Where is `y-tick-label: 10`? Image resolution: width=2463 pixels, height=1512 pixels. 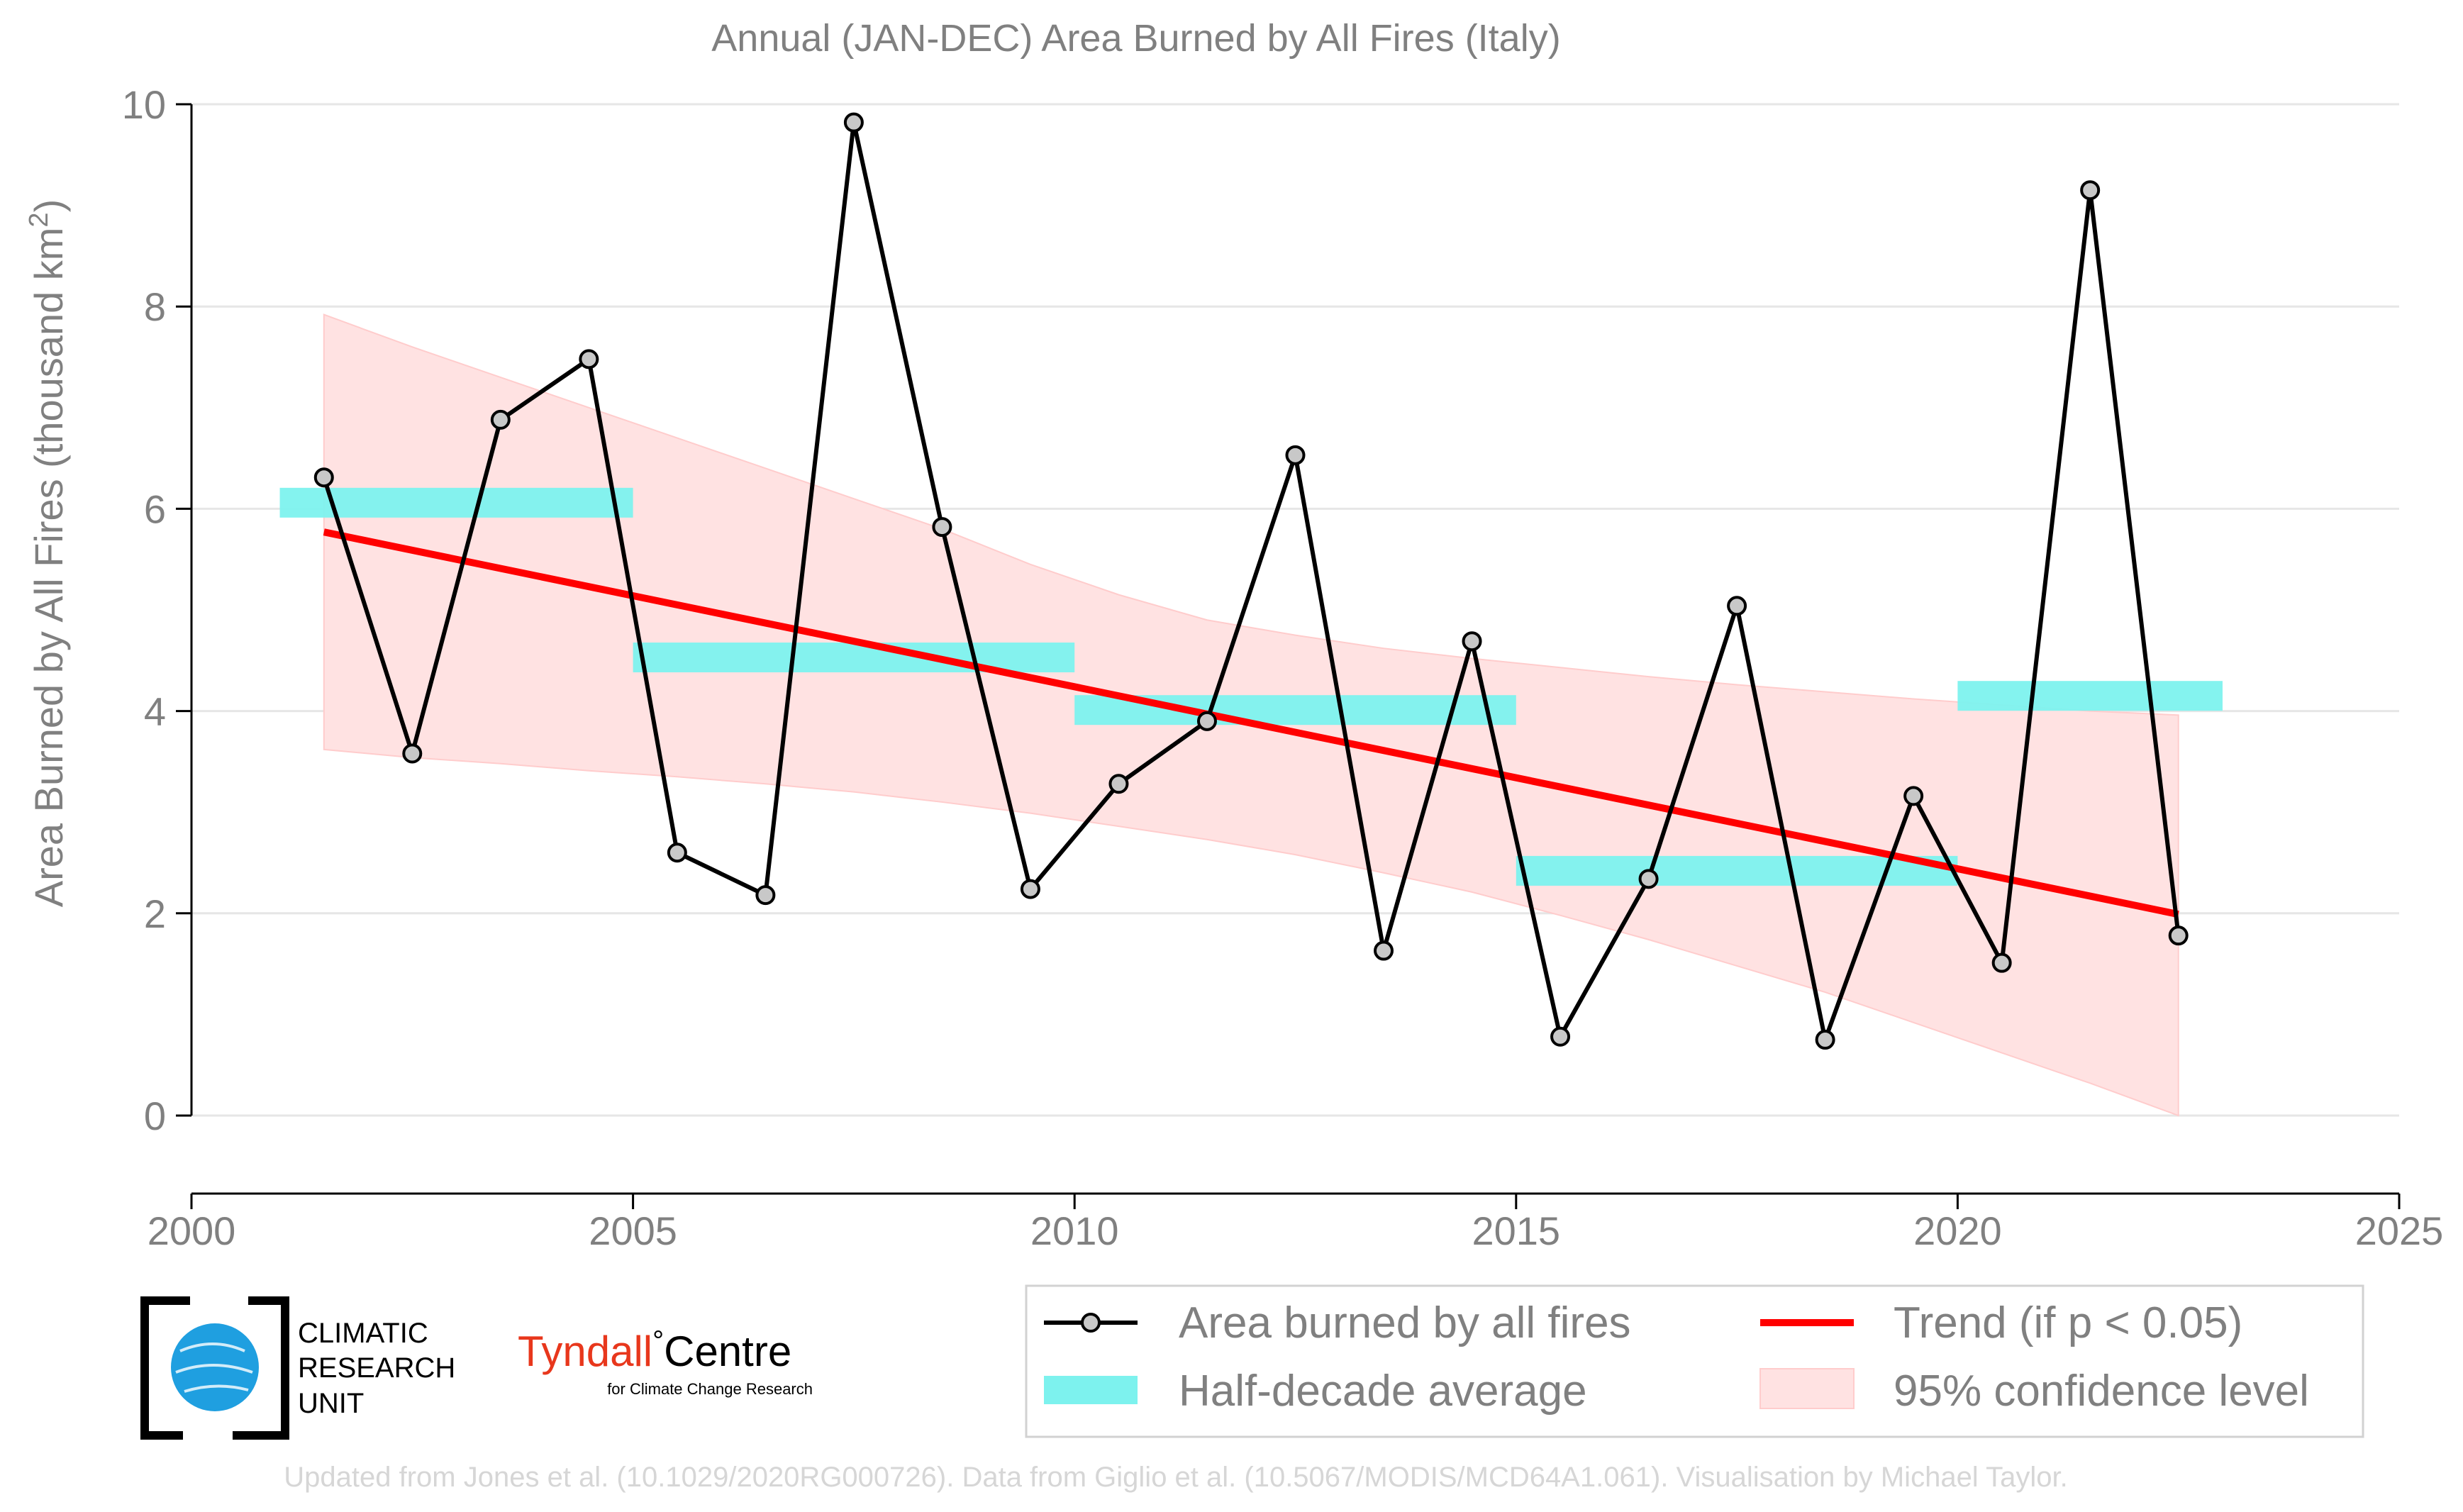
y-tick-label: 10 is located at coordinates (144, 104).